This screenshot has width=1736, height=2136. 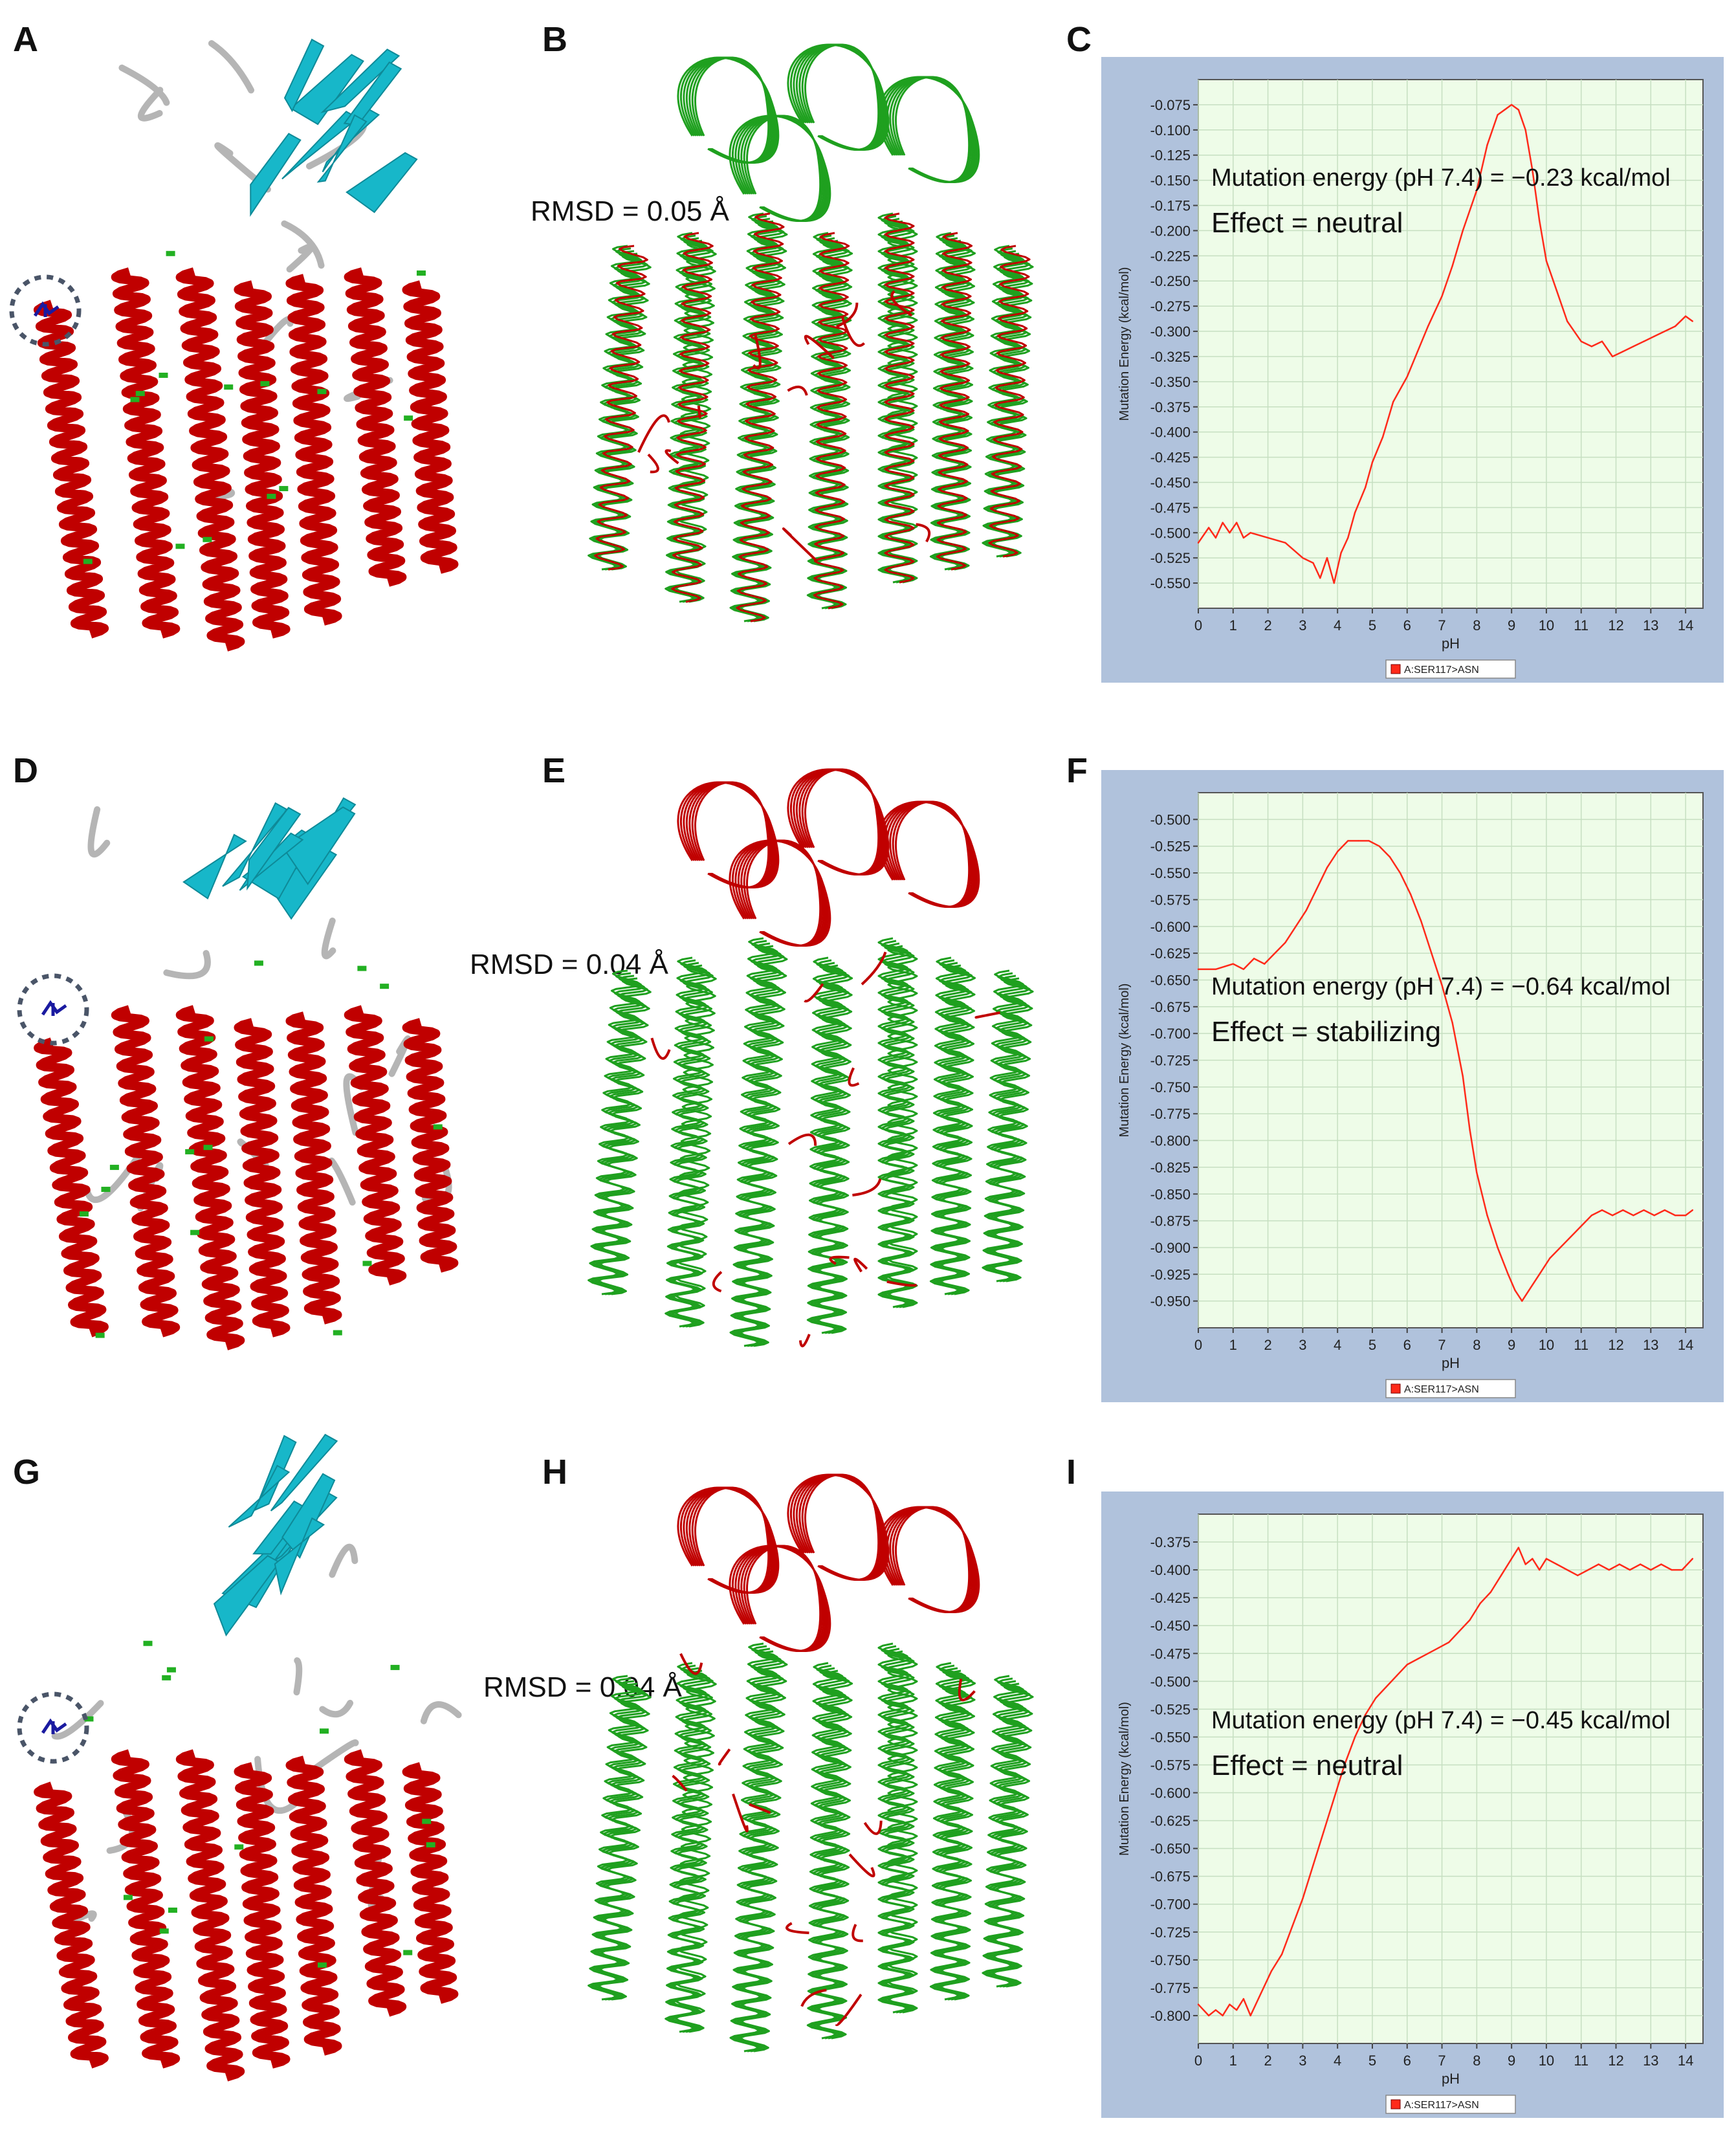 What do you see at coordinates (1685, 625) in the screenshot?
I see `x-tick-label: 14` at bounding box center [1685, 625].